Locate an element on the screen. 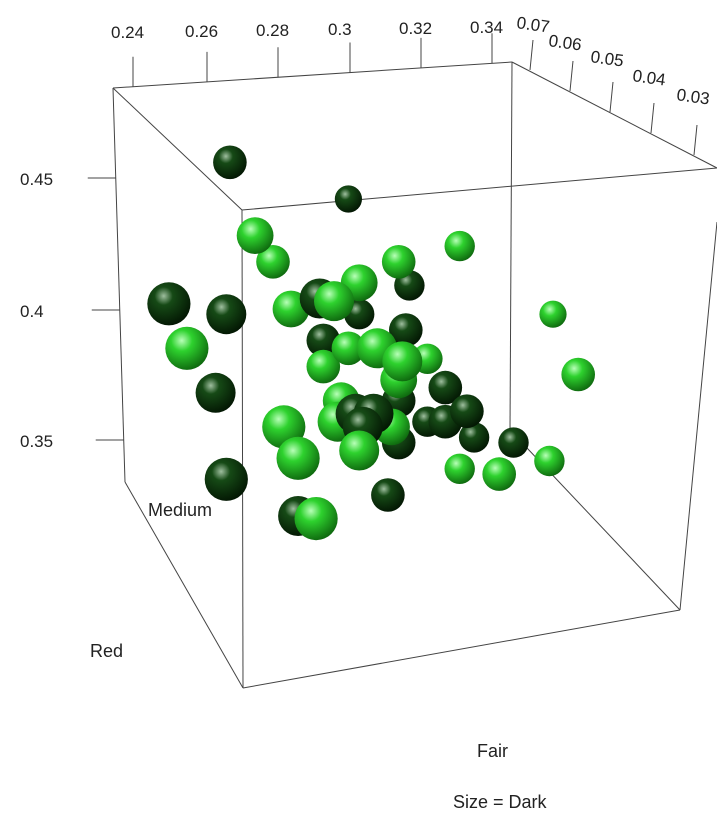 The width and height of the screenshot is (717, 819). box-edge-front-left is located at coordinates (242, 449).